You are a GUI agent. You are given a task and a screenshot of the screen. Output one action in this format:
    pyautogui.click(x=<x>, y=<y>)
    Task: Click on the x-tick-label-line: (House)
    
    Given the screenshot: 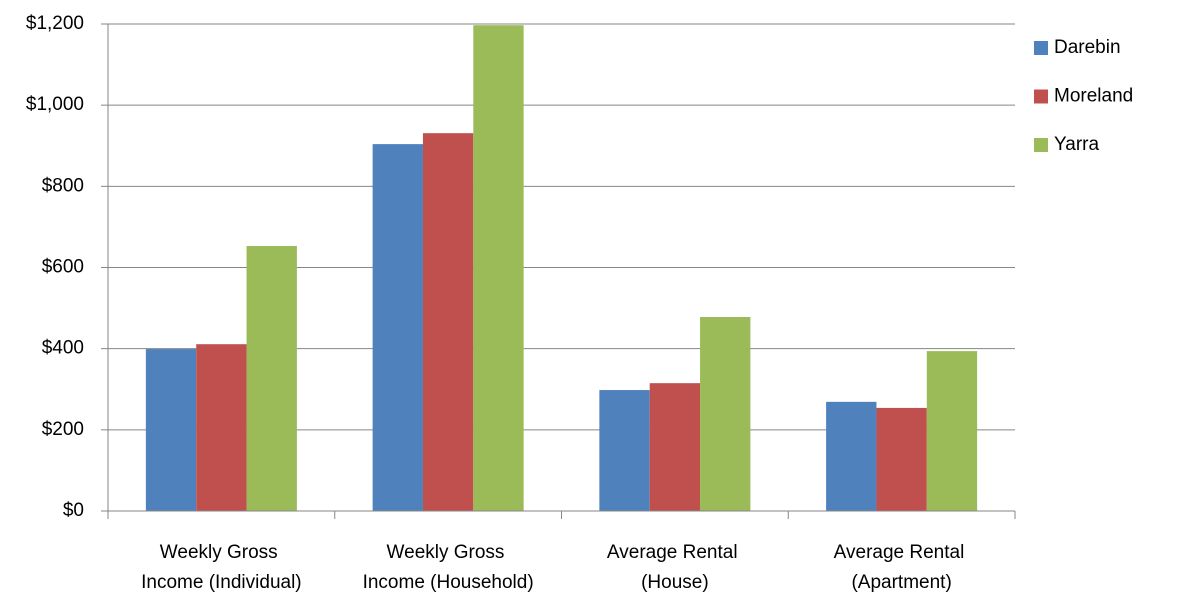 What is the action you would take?
    pyautogui.click(x=675, y=582)
    